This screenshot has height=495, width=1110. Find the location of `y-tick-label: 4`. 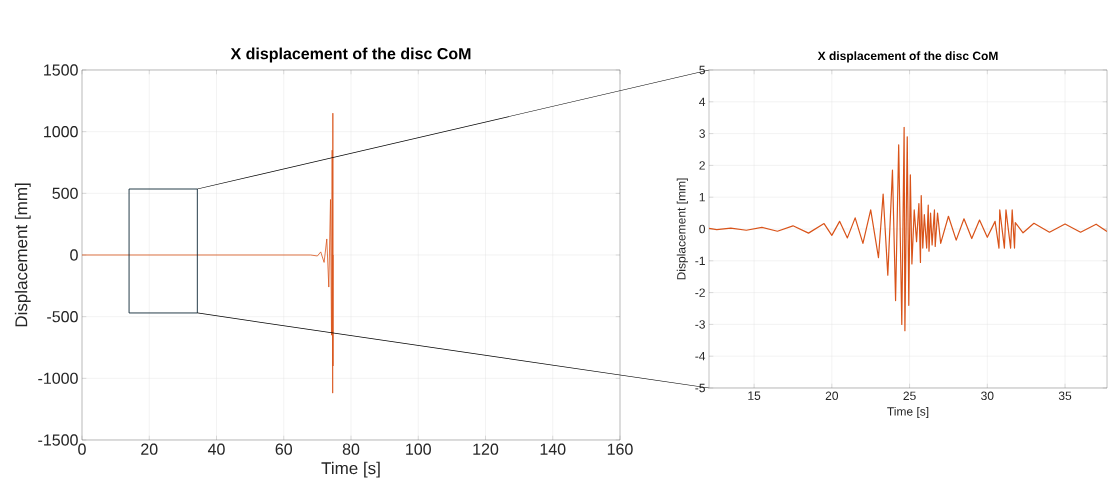

y-tick-label: 4 is located at coordinates (702, 101).